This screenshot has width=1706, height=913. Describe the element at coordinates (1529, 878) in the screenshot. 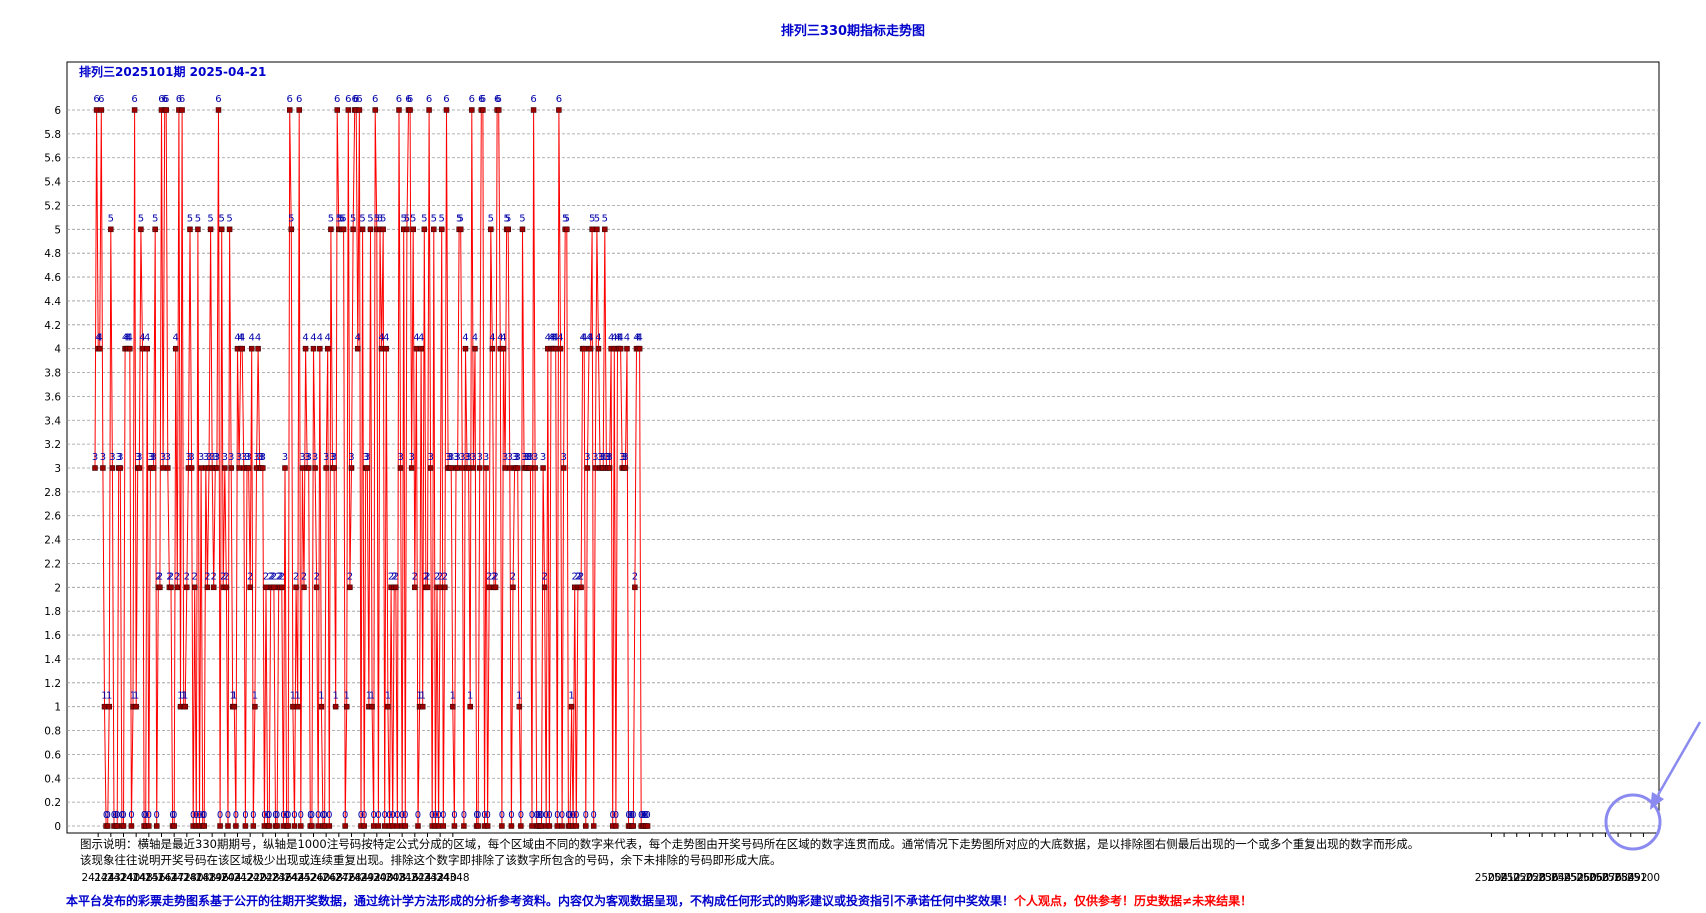

I see `x-tick-label: 25028` at that location.